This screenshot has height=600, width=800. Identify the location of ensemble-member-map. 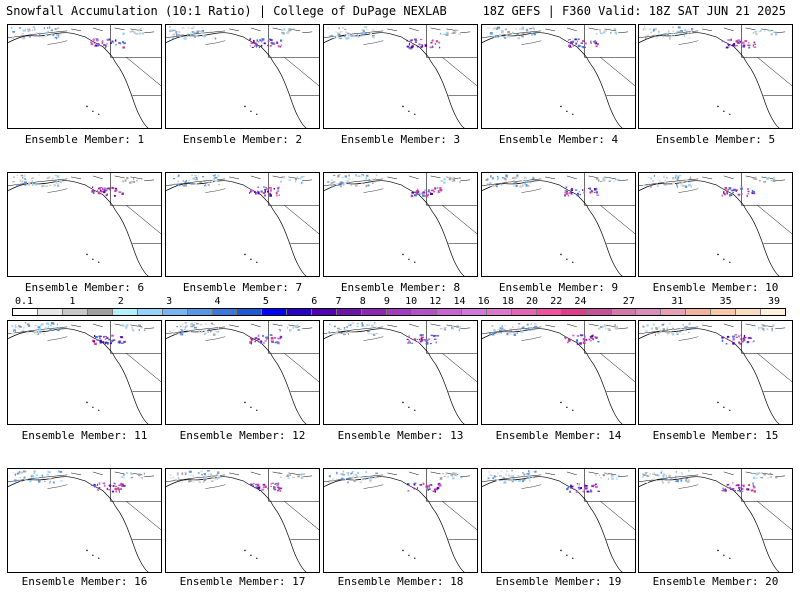
(84, 224).